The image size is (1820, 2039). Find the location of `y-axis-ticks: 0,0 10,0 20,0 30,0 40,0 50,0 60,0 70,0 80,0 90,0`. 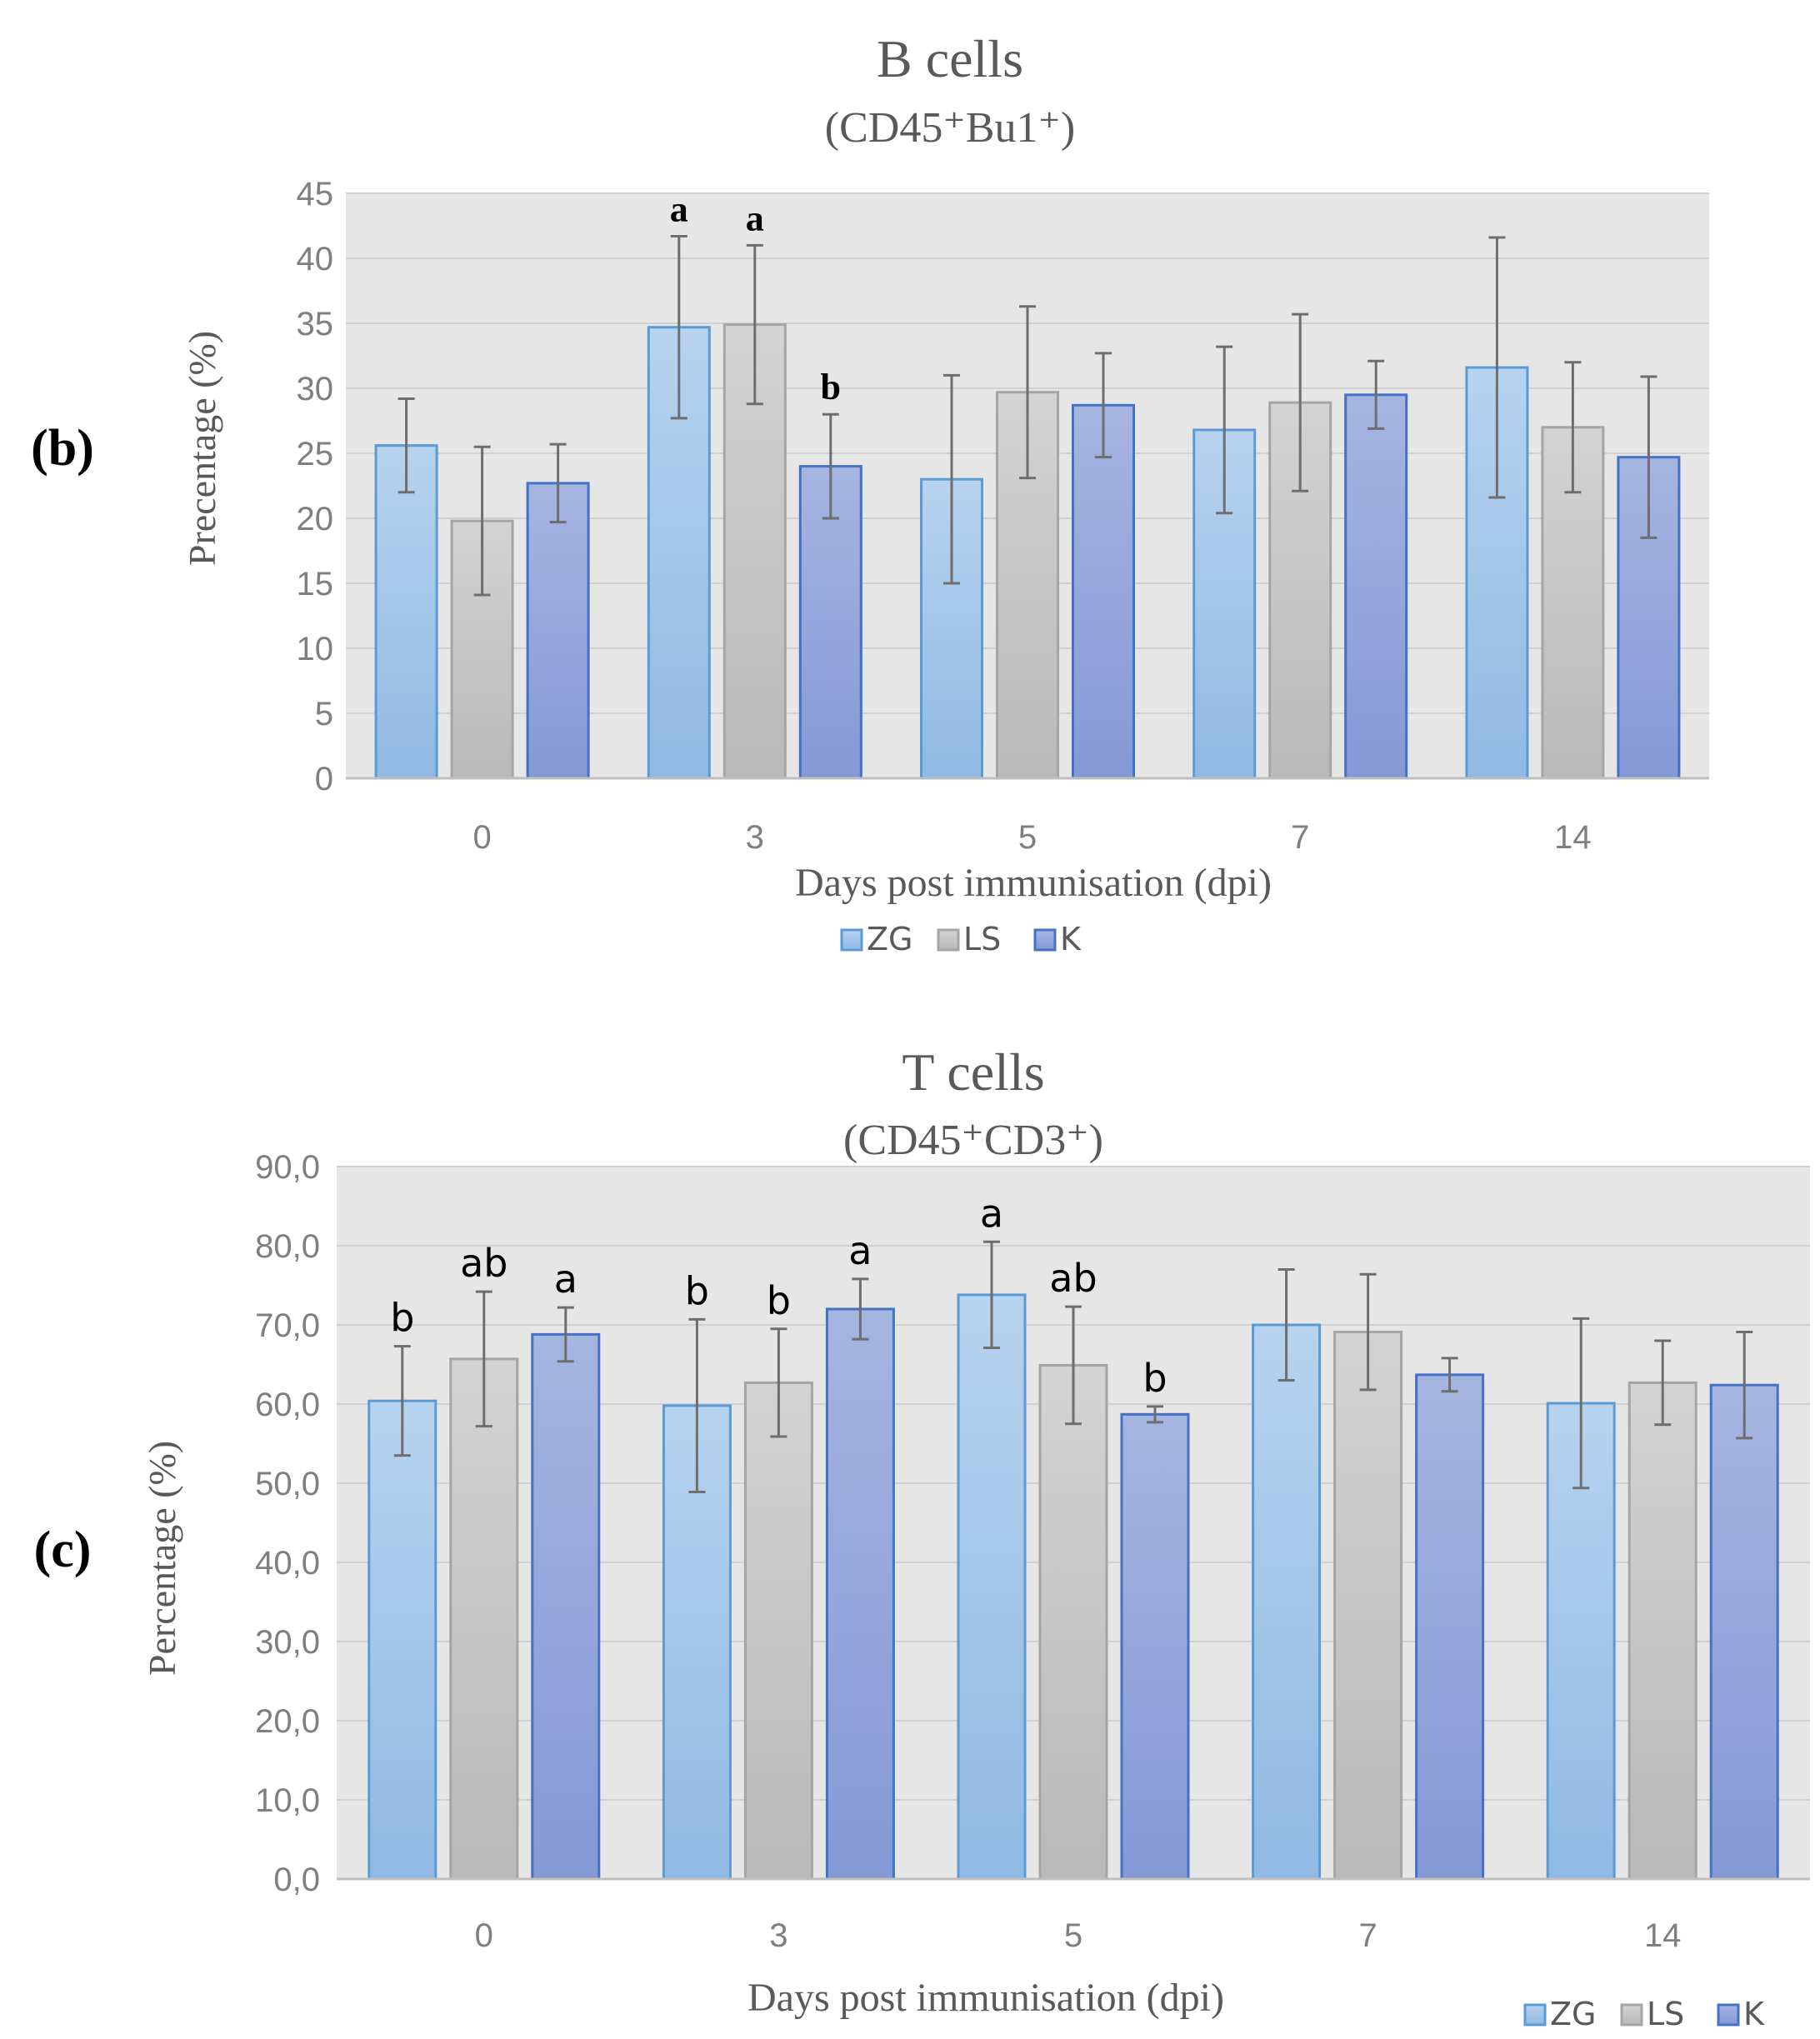

y-axis-ticks: 0,0 10,0 20,0 30,0 40,0 50,0 60,0 70,0 80,0 90,0 is located at coordinates (287, 1523).